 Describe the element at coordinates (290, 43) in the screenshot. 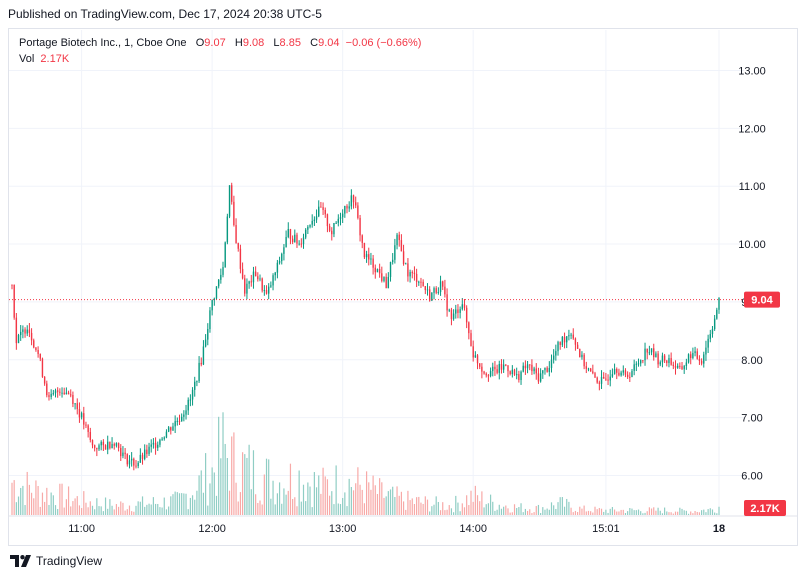

I see `legend-low-value: 8.85` at that location.